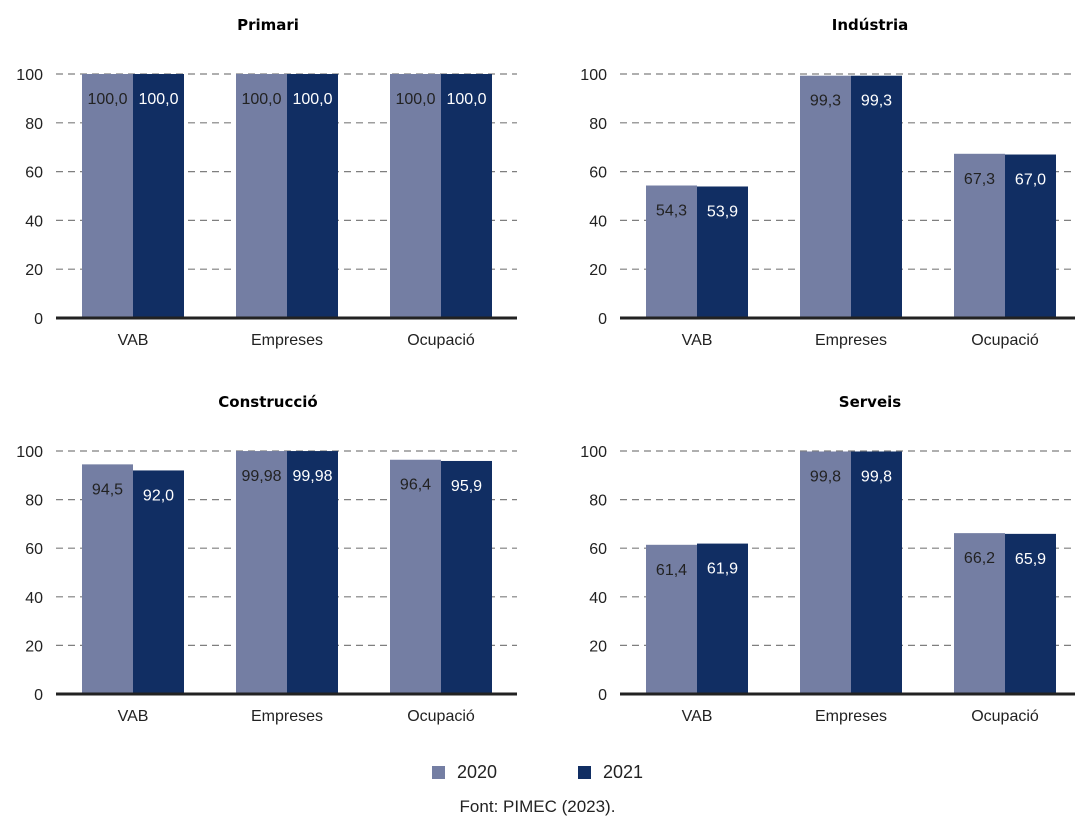 The height and width of the screenshot is (824, 1075). What do you see at coordinates (34, 501) in the screenshot?
I see `construccio-ytick-label: 80` at bounding box center [34, 501].